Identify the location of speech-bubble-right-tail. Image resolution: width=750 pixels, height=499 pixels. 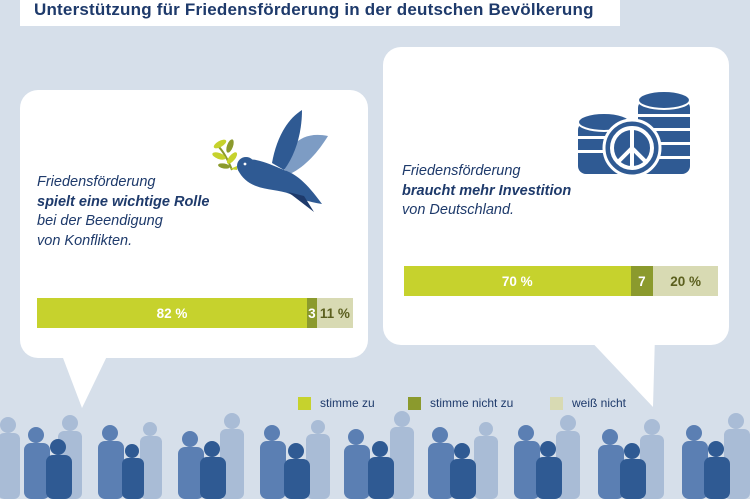
(620, 371).